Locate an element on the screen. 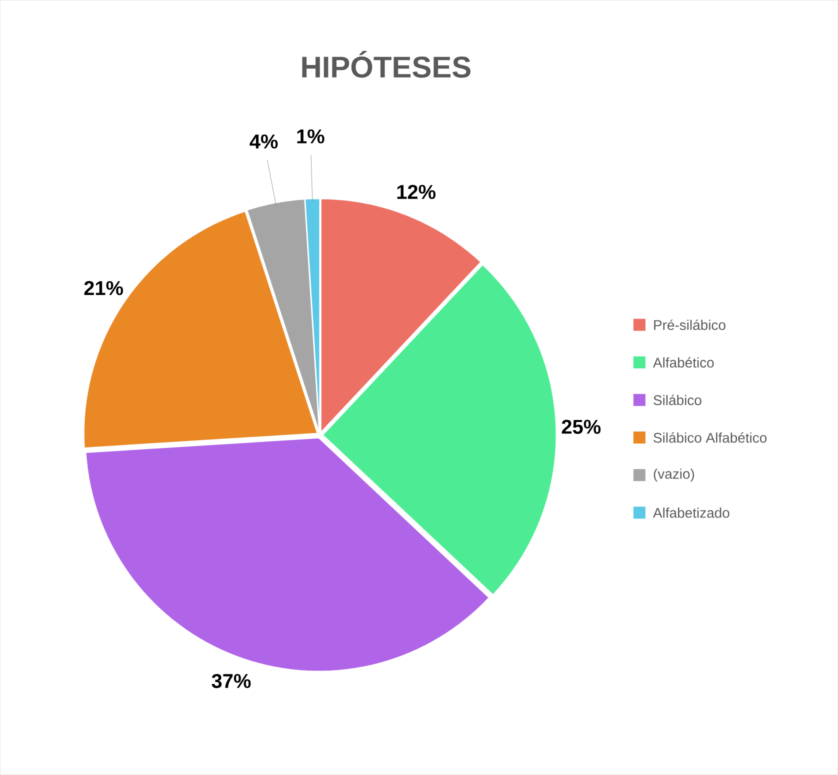 Image resolution: width=838 pixels, height=775 pixels. legend-label: Alfabetizado is located at coordinates (691, 513).